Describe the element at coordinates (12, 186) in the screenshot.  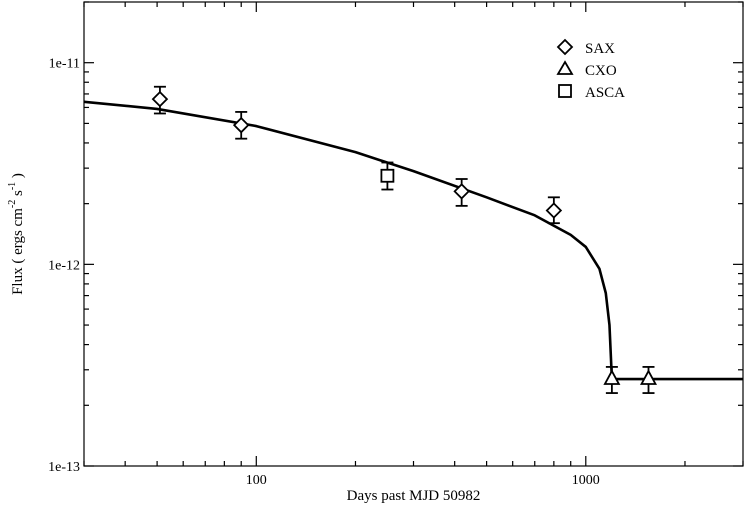
I see `y-axis-label-exp2: -1` at that location.